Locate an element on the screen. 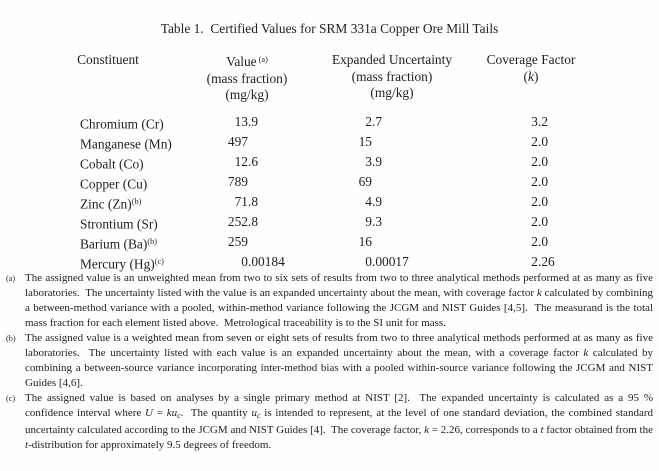  constituent-name: Barium (Ba) is located at coordinates (114, 244).